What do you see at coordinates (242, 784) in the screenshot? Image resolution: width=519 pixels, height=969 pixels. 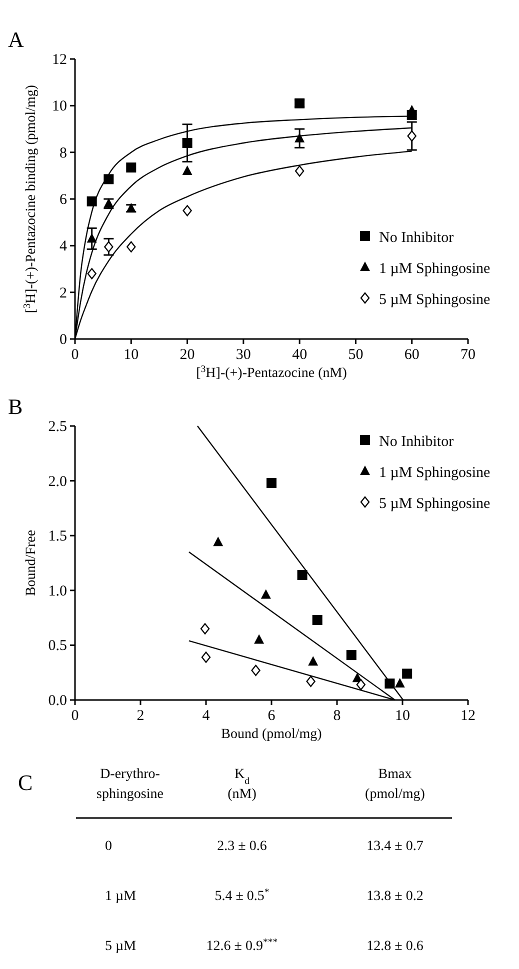 I see `text: K$_{d}$ (nM)` at bounding box center [242, 784].